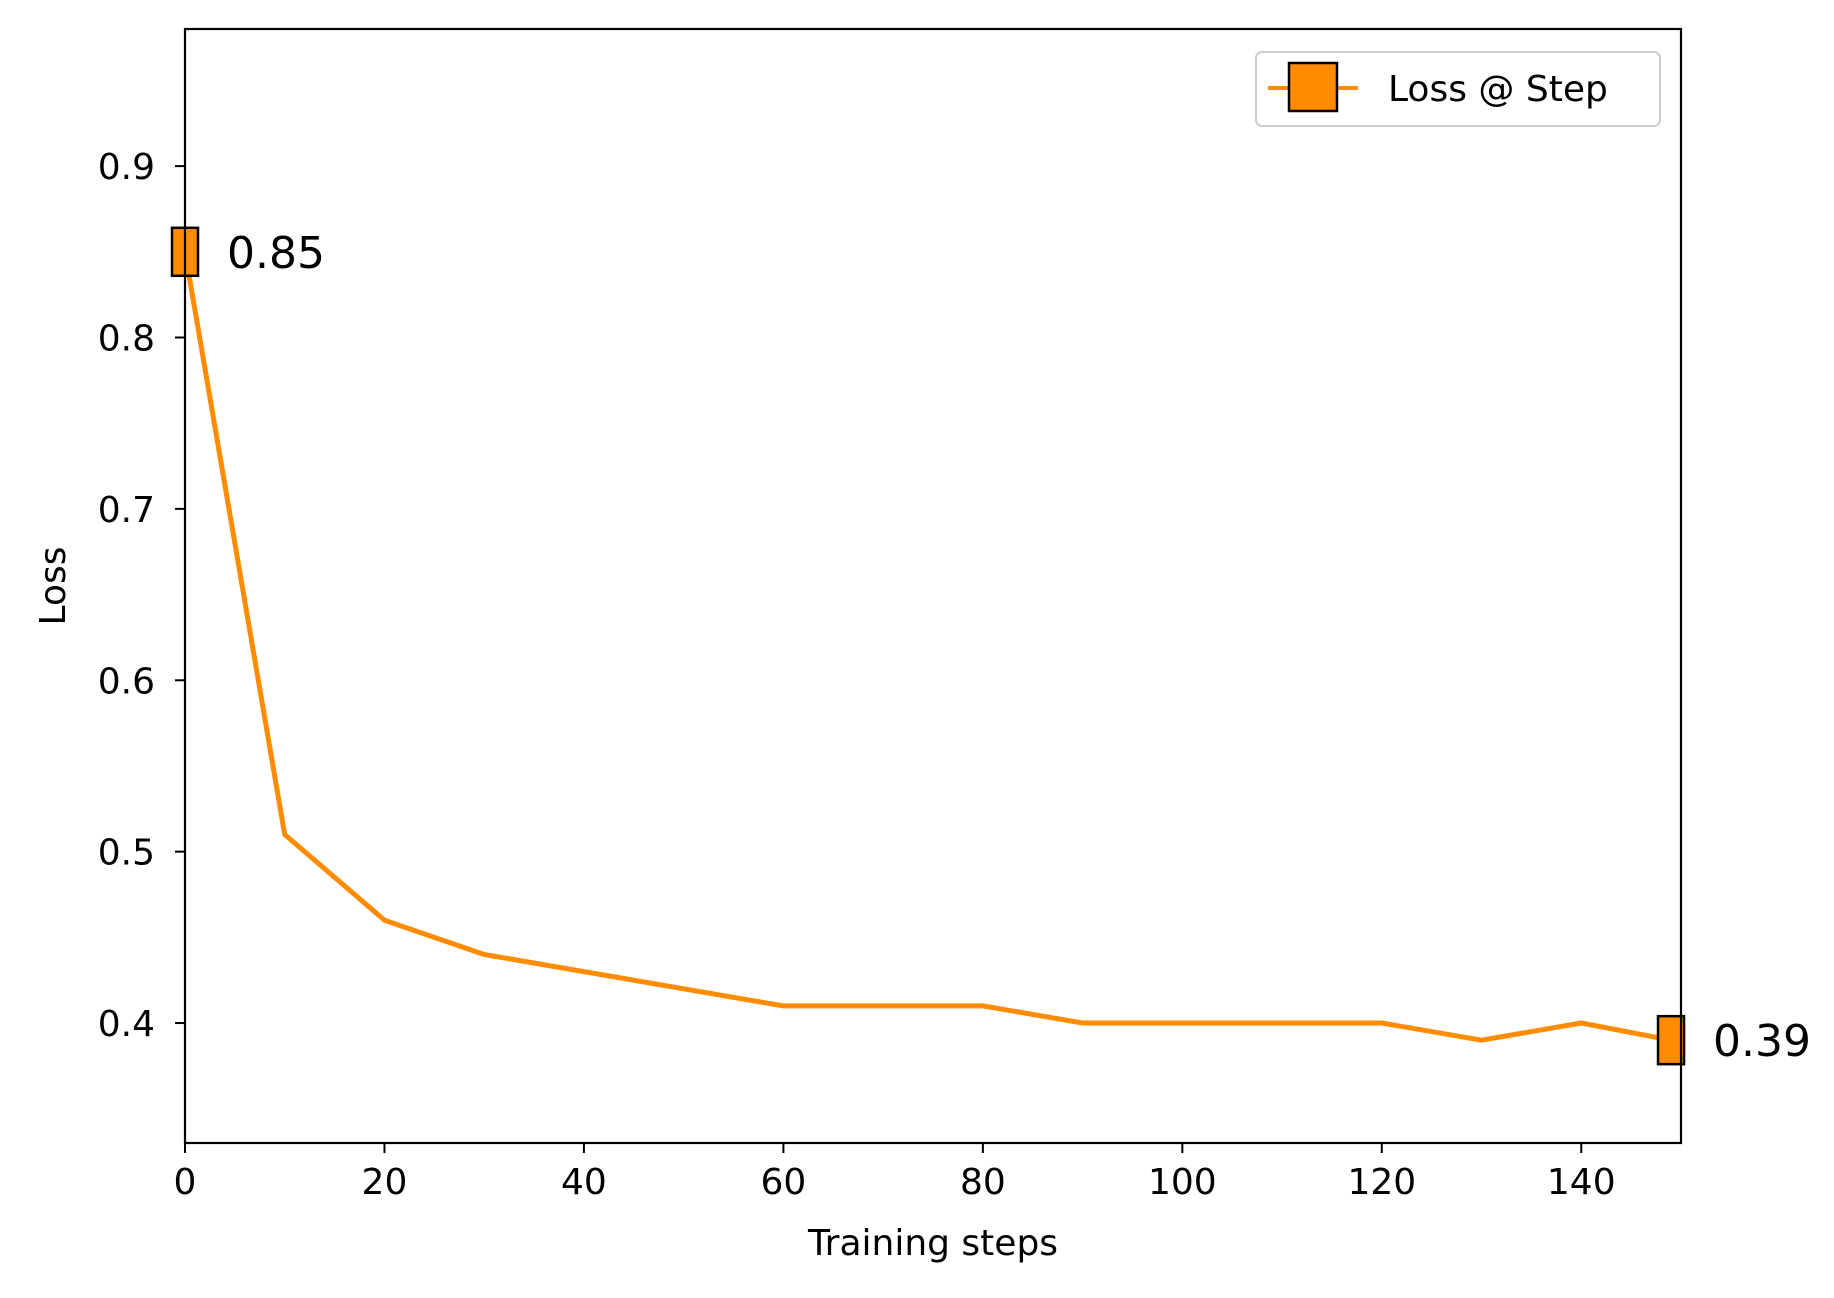 The image size is (1834, 1298). What do you see at coordinates (126, 510) in the screenshot?
I see `y-tick-label: 0.7` at bounding box center [126, 510].